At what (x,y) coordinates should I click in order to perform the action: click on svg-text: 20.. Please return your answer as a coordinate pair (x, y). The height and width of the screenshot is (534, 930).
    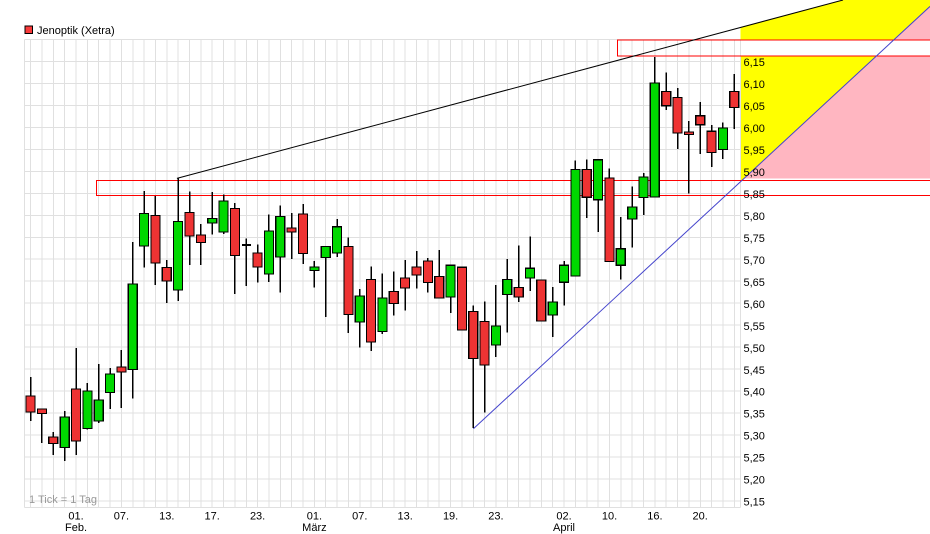
    Looking at the image, I should click on (700, 517).